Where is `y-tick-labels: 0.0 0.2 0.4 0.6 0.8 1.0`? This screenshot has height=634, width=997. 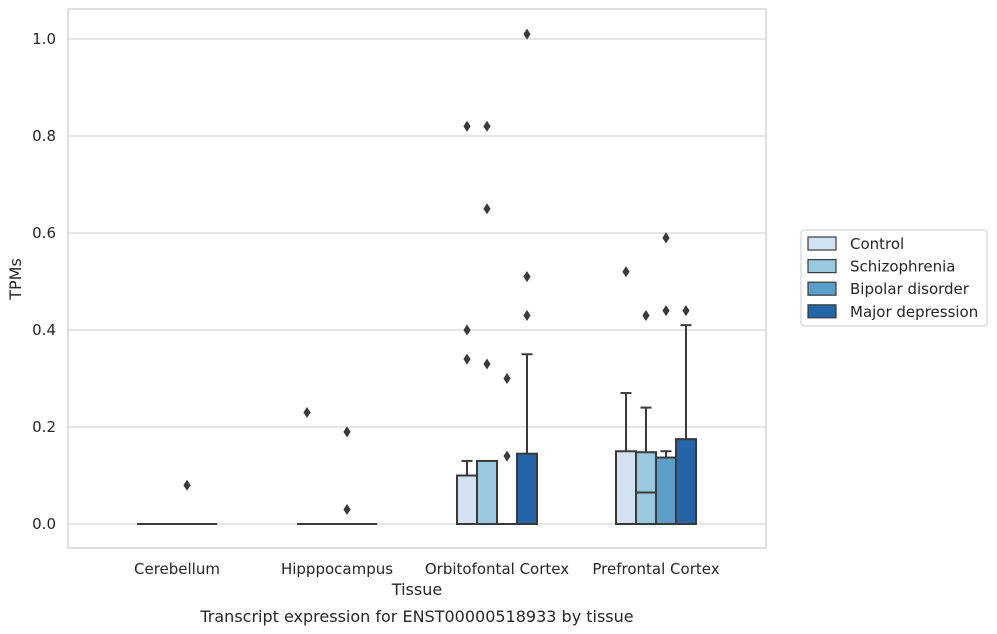 y-tick-labels: 0.0 0.2 0.4 0.6 0.8 1.0 is located at coordinates (44, 281).